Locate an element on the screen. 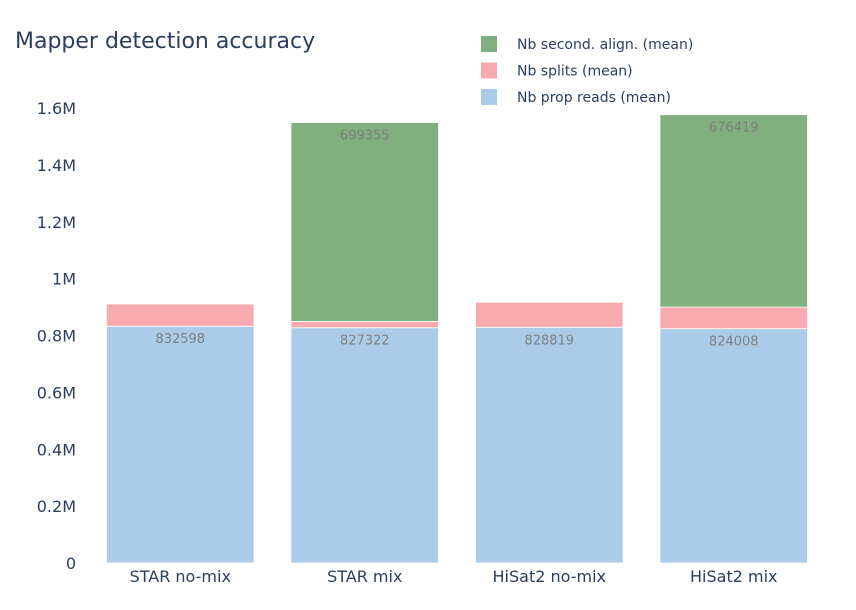  x-tick-label: HiSat2 no-mix is located at coordinates (549, 576).